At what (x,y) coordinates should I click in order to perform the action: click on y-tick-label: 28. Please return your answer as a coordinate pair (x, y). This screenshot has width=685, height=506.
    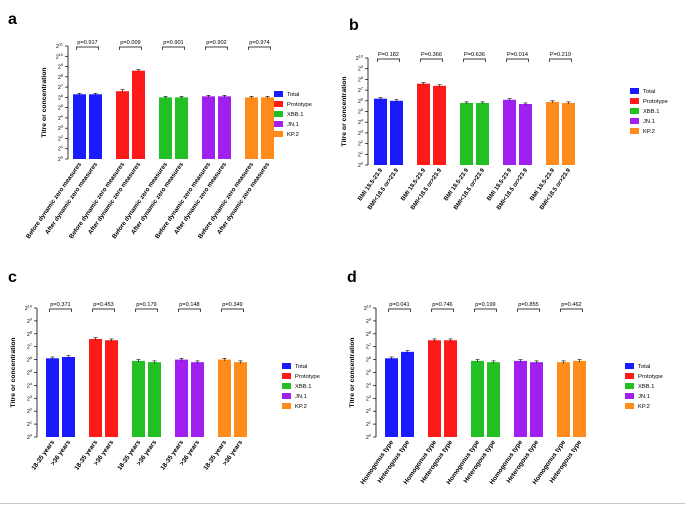
    Looking at the image, I should click on (360, 80).